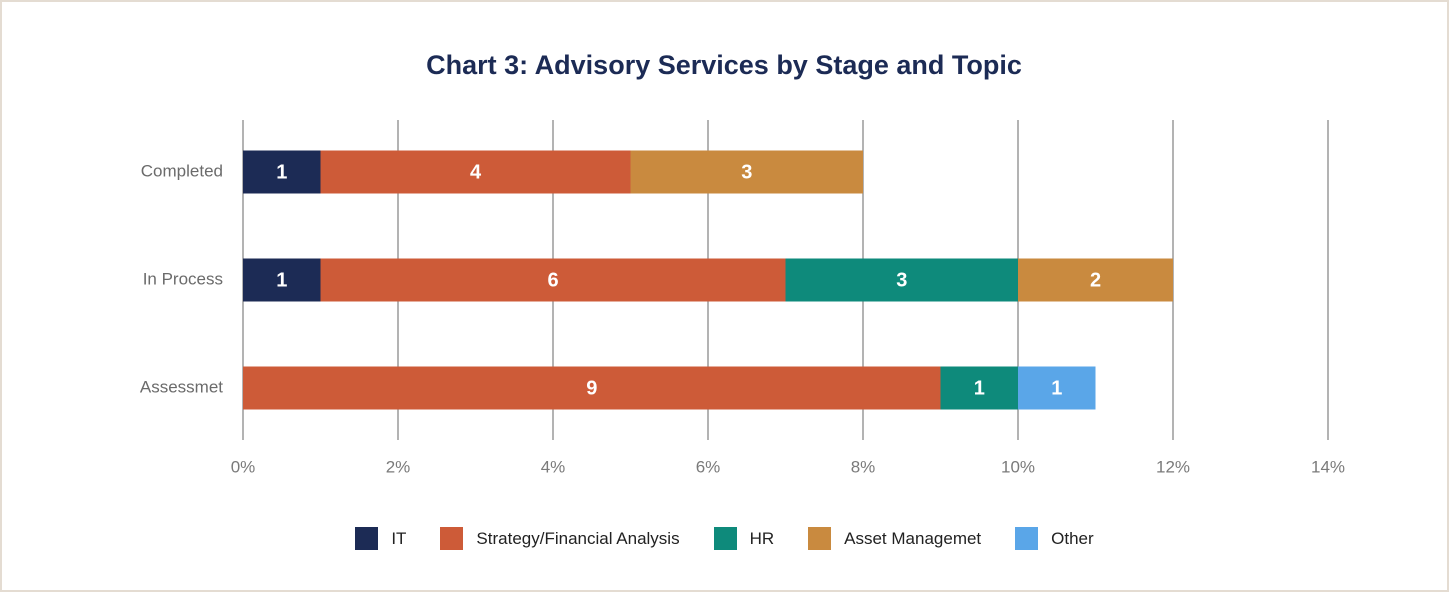 The height and width of the screenshot is (592, 1449). What do you see at coordinates (181, 386) in the screenshot?
I see `y-tick-label: Assessmet` at bounding box center [181, 386].